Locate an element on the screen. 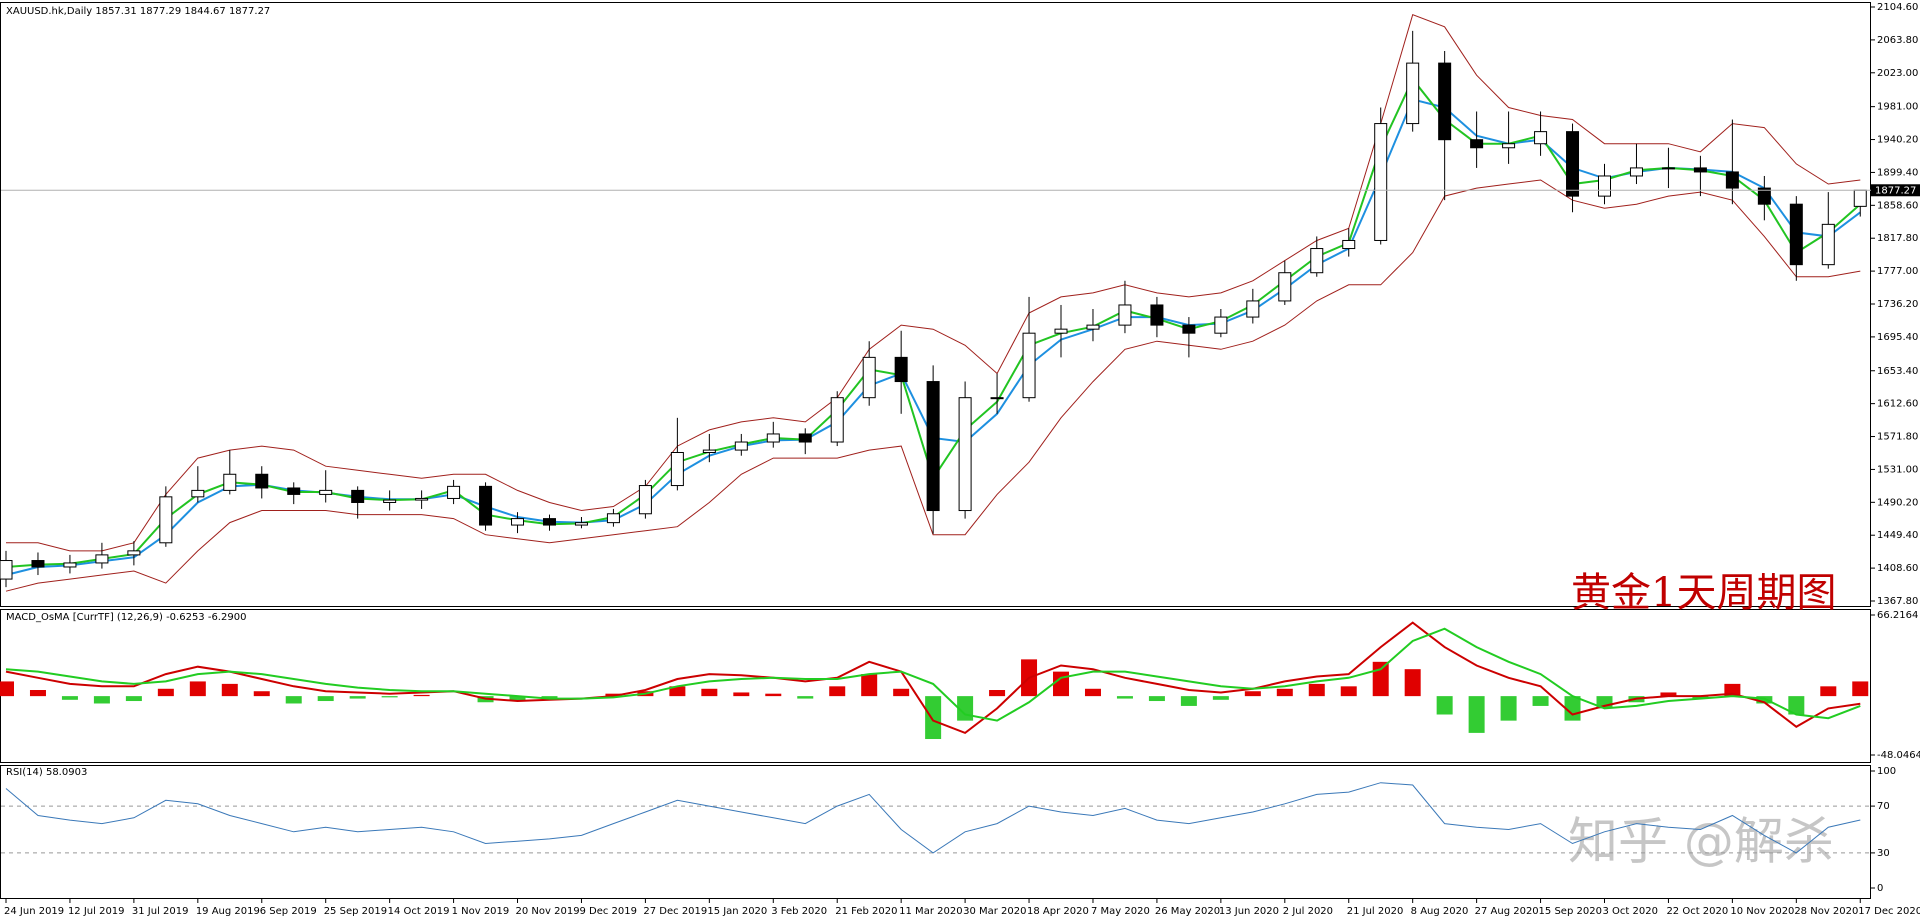  y-tick-label: -48.0464 is located at coordinates (1898, 755).